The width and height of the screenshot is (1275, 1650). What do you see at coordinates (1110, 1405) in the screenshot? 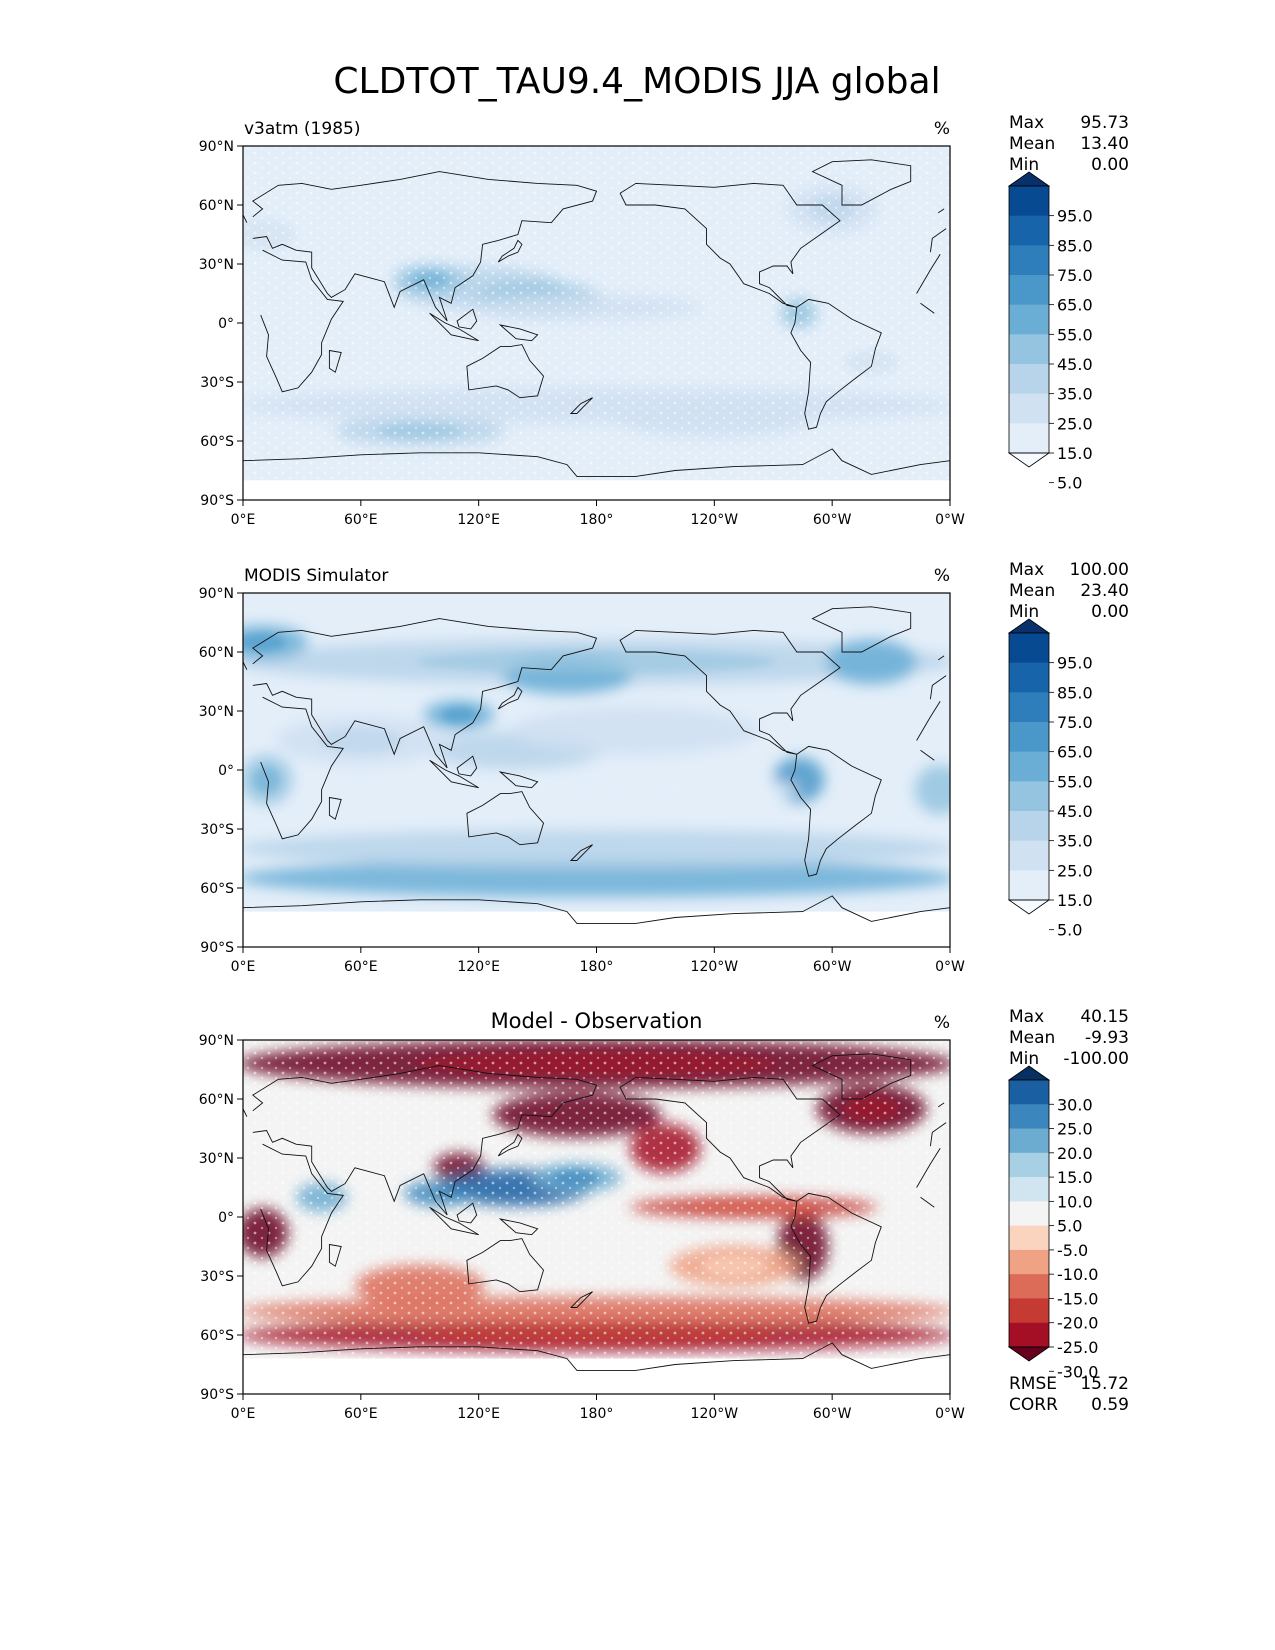
I see `extra-stat-value: 0.59` at bounding box center [1110, 1405].